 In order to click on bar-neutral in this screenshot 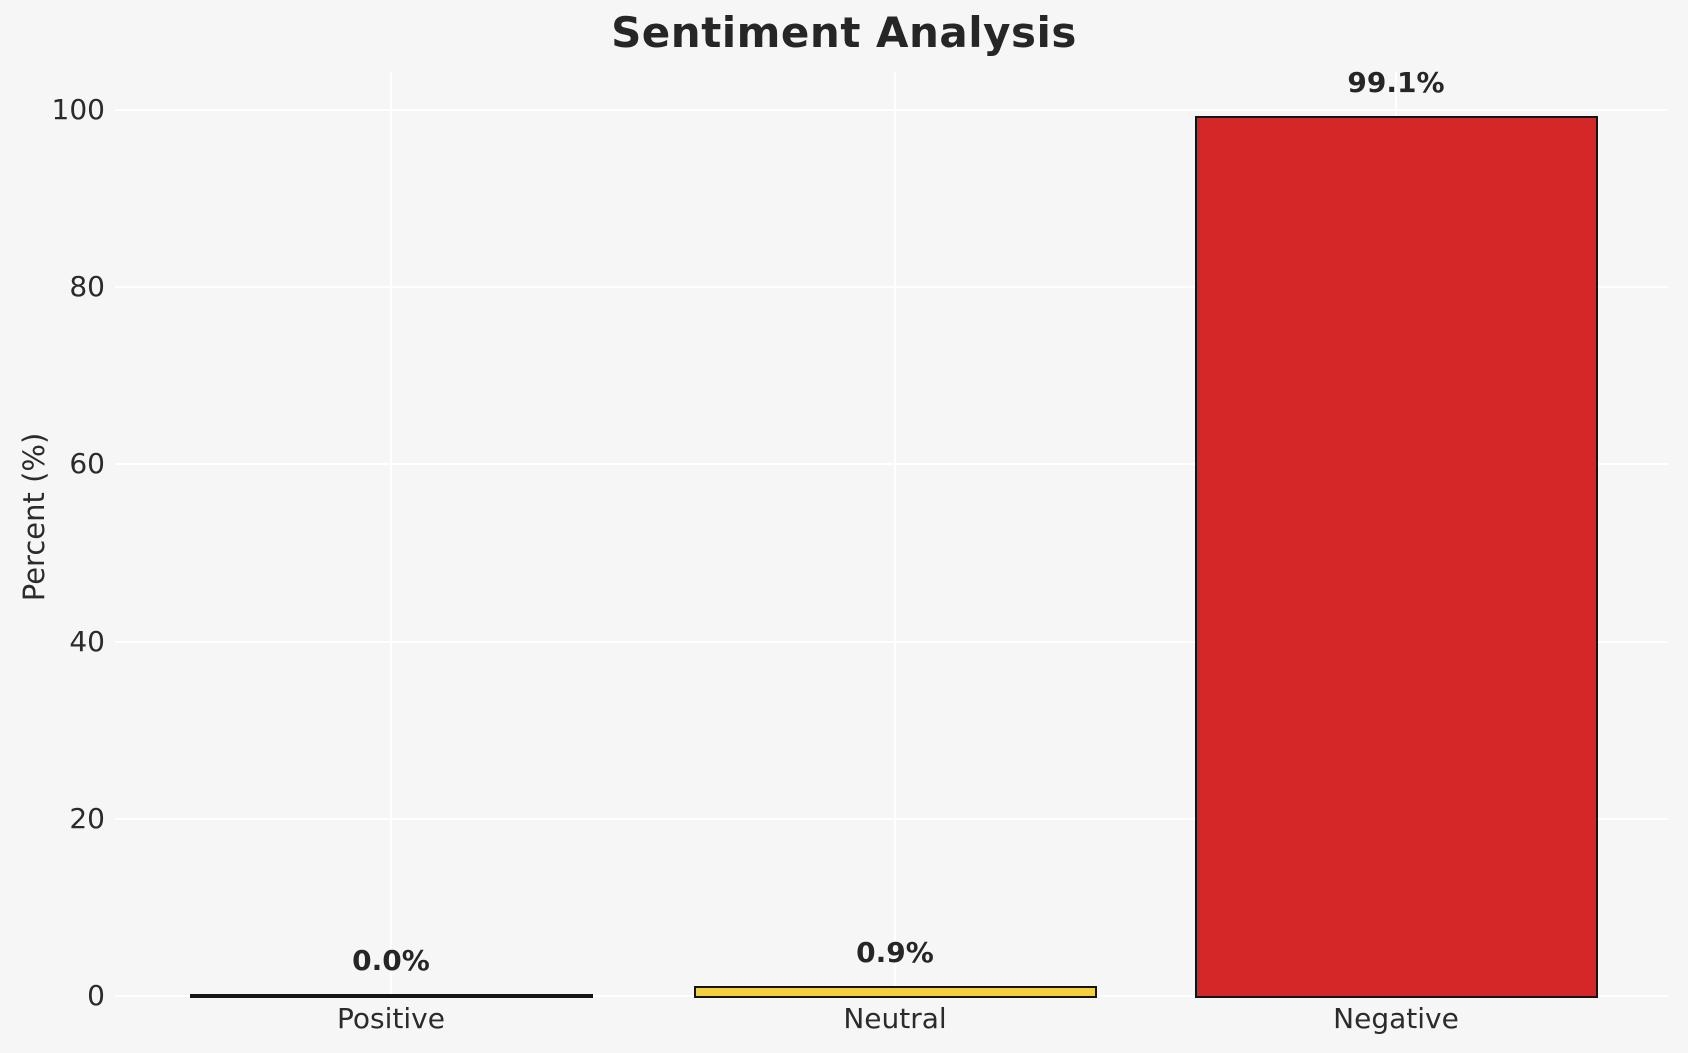, I will do `click(895, 992)`.